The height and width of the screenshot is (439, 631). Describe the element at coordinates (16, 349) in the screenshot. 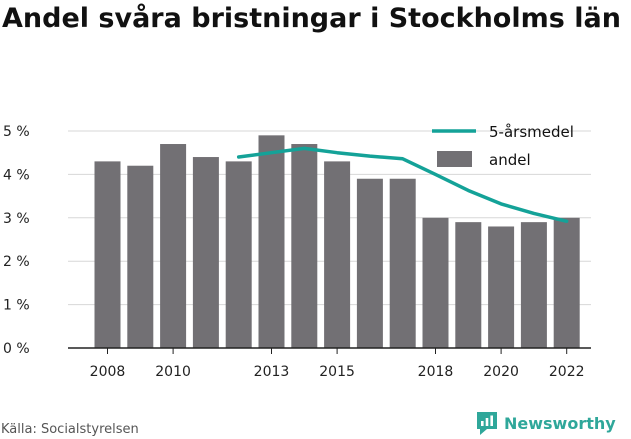

I see `y-tick-label: 0 %` at that location.